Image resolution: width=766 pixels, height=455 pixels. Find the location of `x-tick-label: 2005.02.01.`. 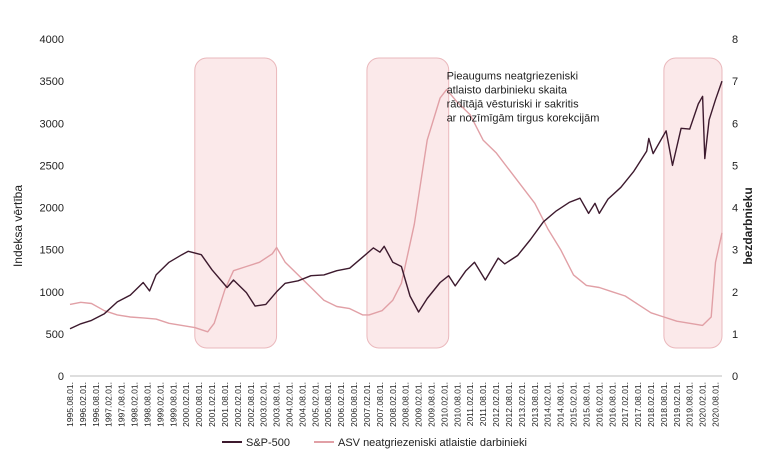

x-tick-label: 2005.02.01. is located at coordinates (315, 404).